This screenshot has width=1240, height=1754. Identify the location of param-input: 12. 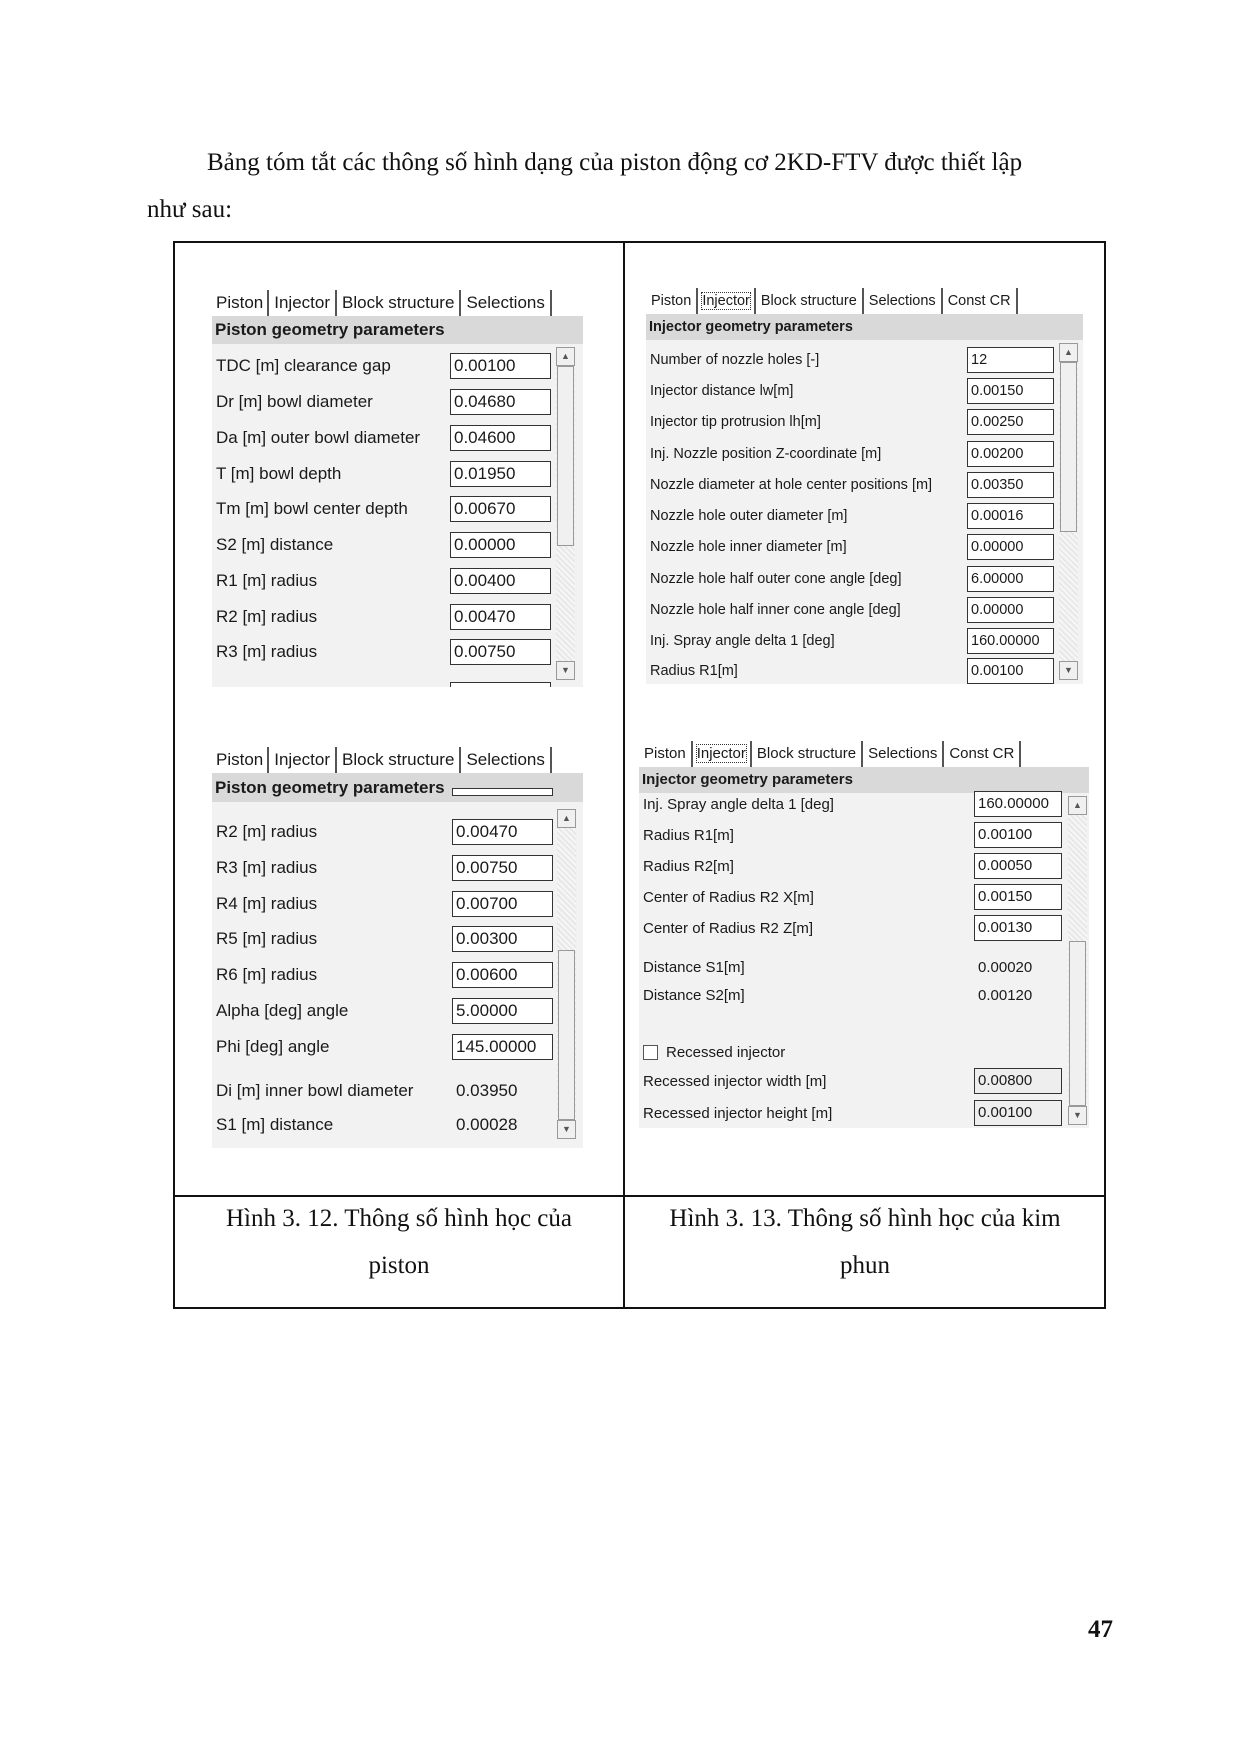
(1010, 360).